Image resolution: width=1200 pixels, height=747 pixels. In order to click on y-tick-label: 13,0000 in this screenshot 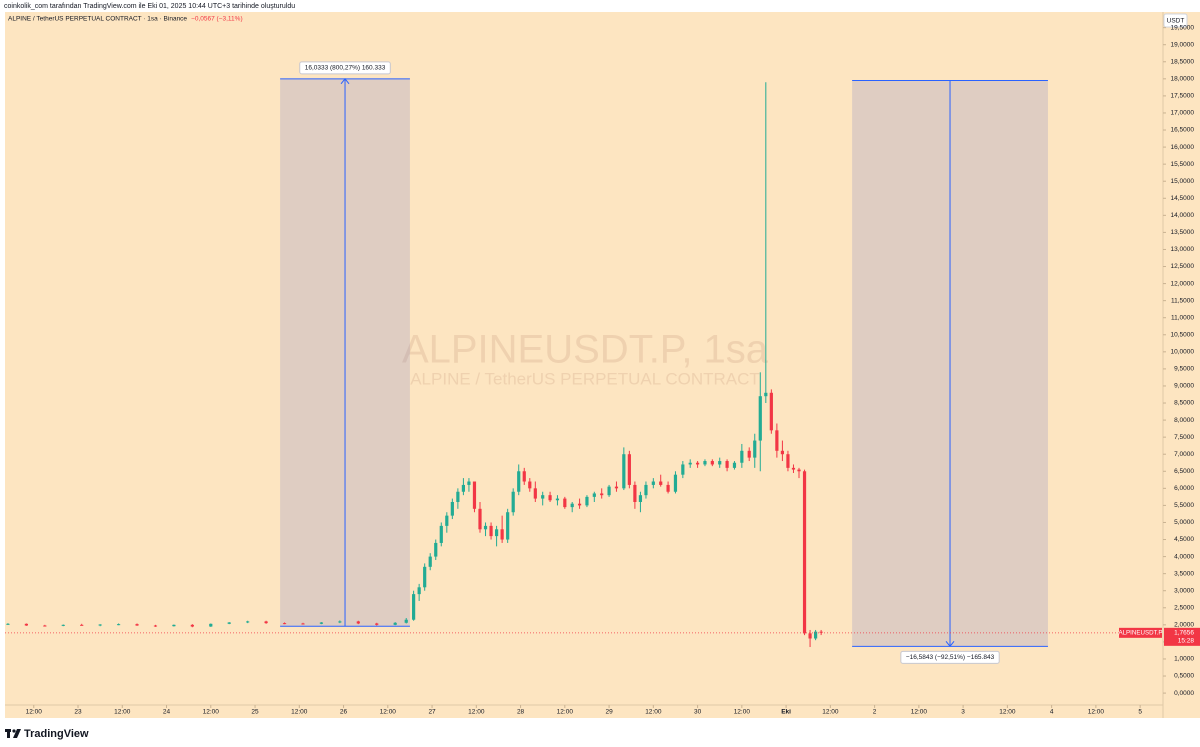, I will do `click(1183, 249)`.